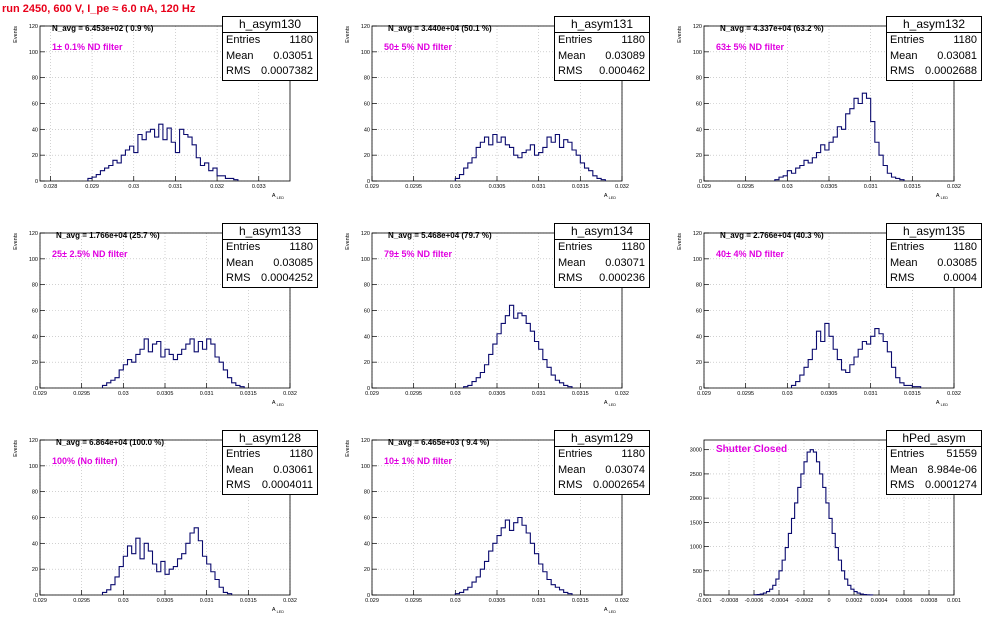  What do you see at coordinates (704, 601) in the screenshot?
I see `x-tick-label: -0.001` at bounding box center [704, 601].